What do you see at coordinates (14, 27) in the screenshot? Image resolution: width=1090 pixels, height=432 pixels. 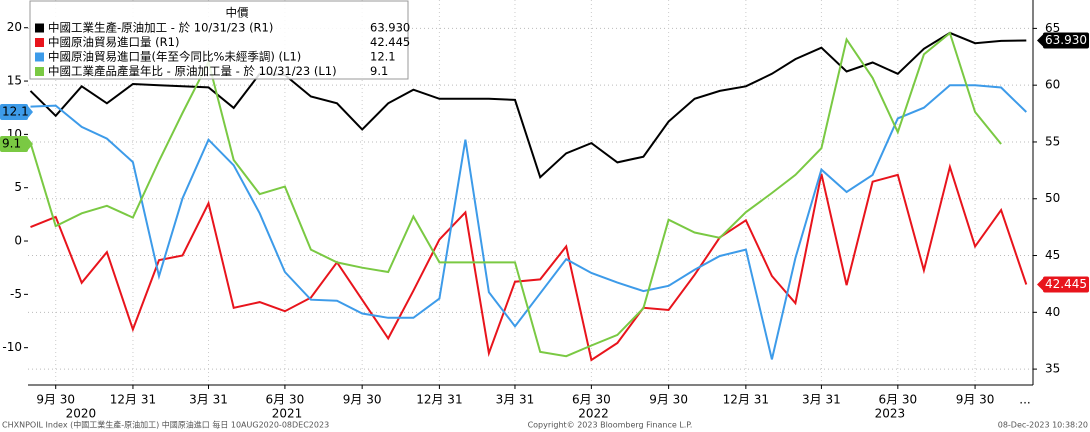 I see `y-tick-label: 20` at bounding box center [14, 27].